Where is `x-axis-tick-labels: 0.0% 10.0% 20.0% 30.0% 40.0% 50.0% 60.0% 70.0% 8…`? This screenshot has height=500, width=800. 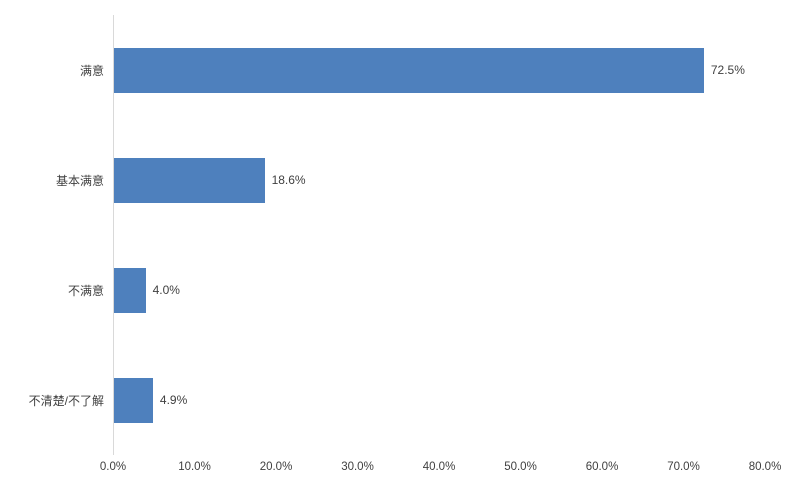
x-axis-tick-labels: 0.0% 10.0% 20.0% 30.0% 40.0% 50.0% 60.0% 70.0% 8… is located at coordinates (440, 469).